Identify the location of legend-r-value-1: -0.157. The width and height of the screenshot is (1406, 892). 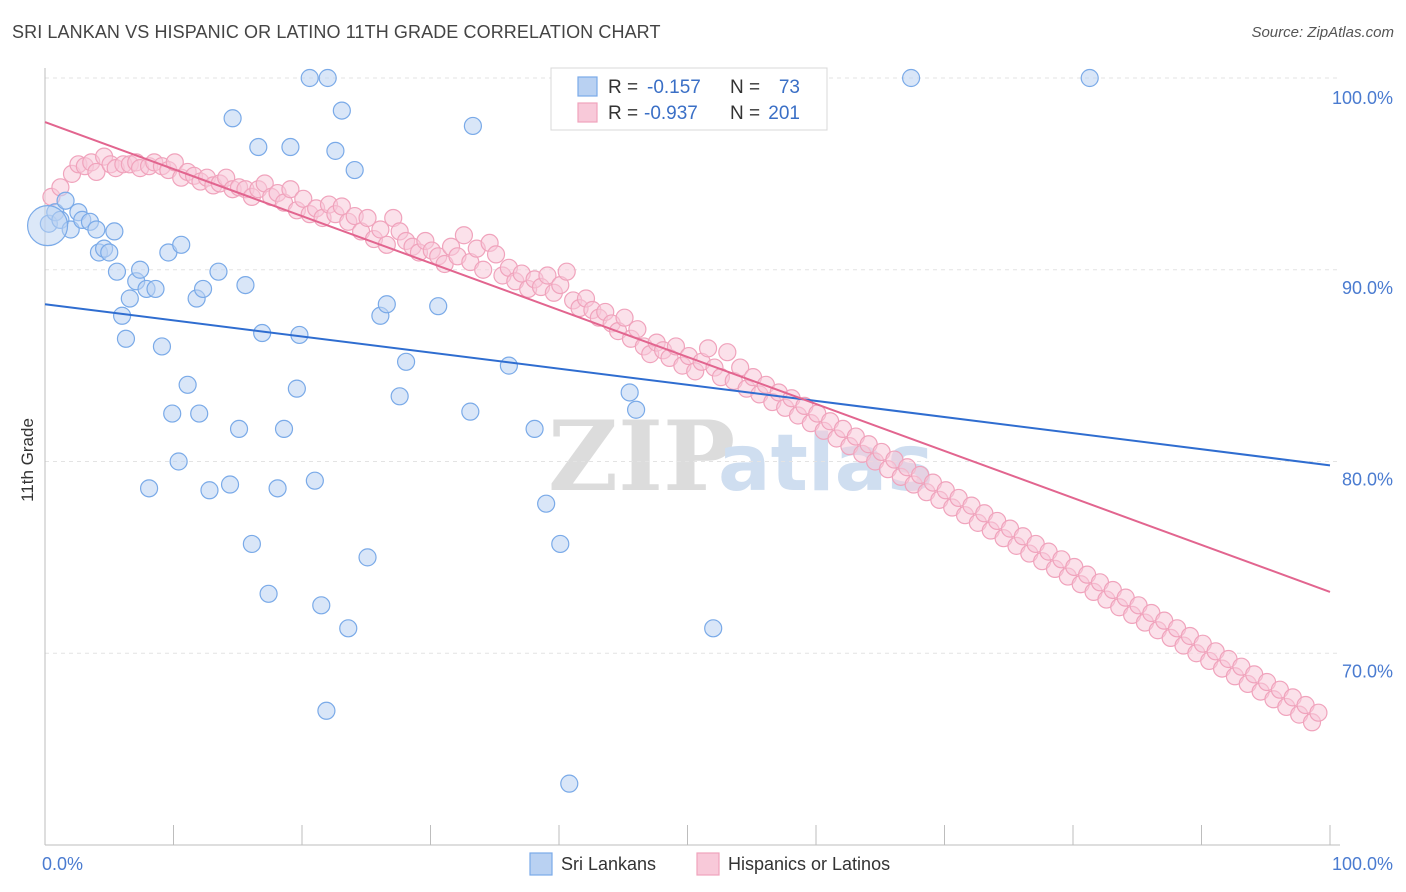
(674, 87).